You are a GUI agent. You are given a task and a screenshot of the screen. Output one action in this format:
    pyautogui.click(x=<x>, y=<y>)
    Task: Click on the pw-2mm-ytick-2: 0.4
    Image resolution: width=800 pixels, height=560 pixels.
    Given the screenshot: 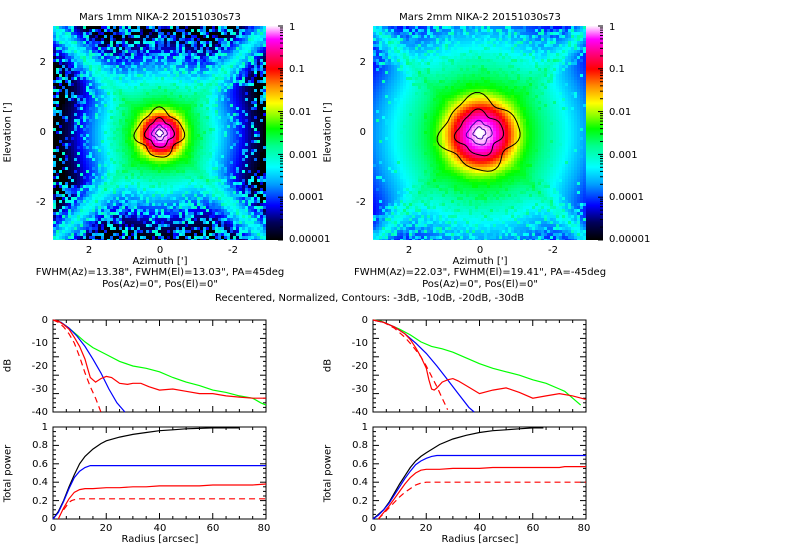 What is the action you would take?
    pyautogui.click(x=360, y=482)
    